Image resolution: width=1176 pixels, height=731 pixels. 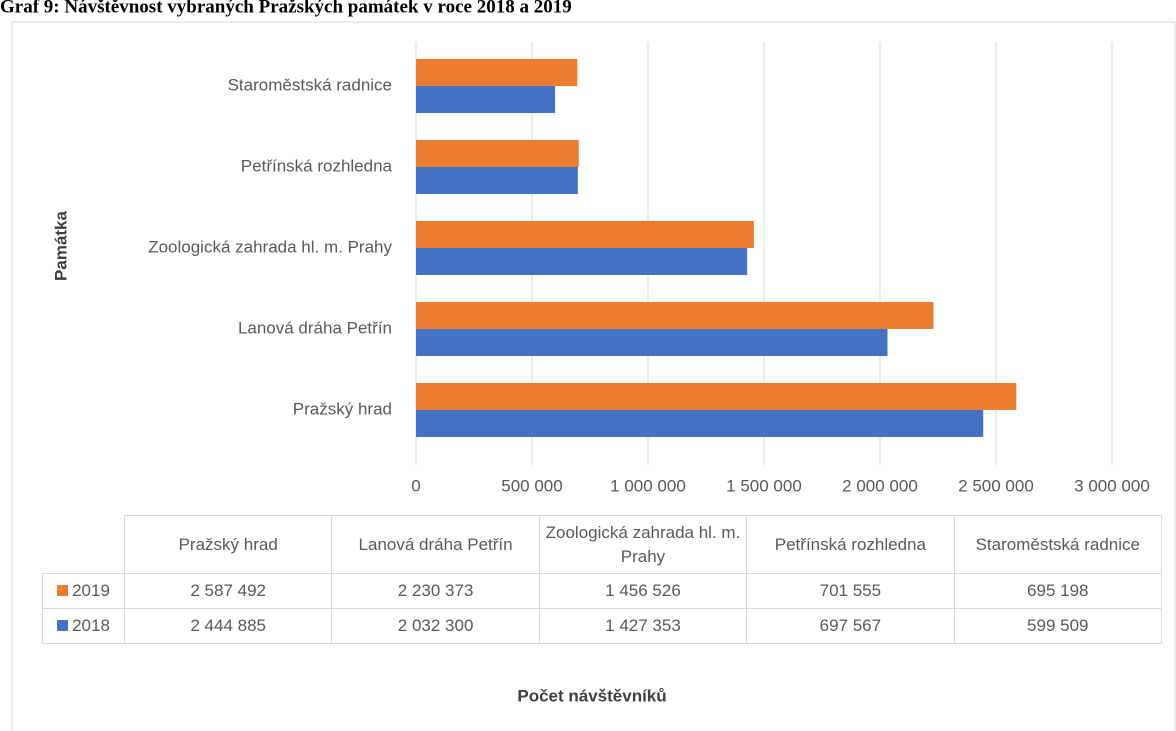 What do you see at coordinates (91, 590) in the screenshot?
I see `legend-label: 2019` at bounding box center [91, 590].